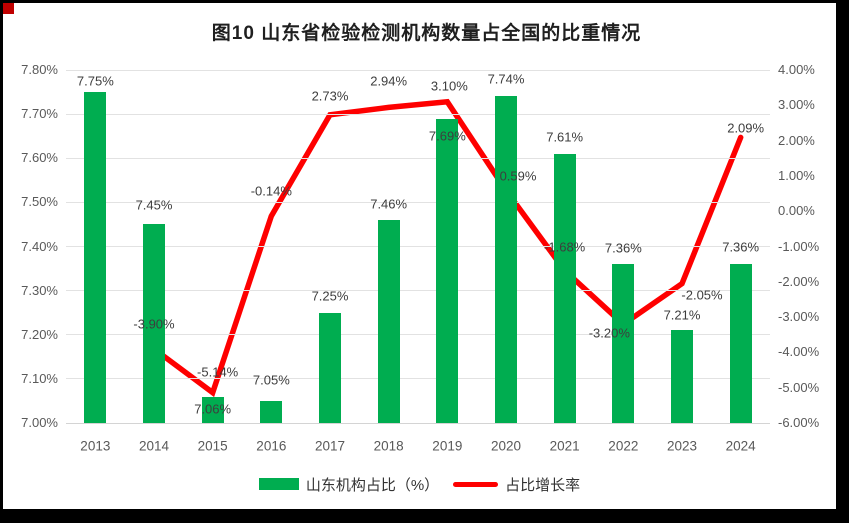  I want to click on x-axis-label-2014: 2014, so click(154, 446).